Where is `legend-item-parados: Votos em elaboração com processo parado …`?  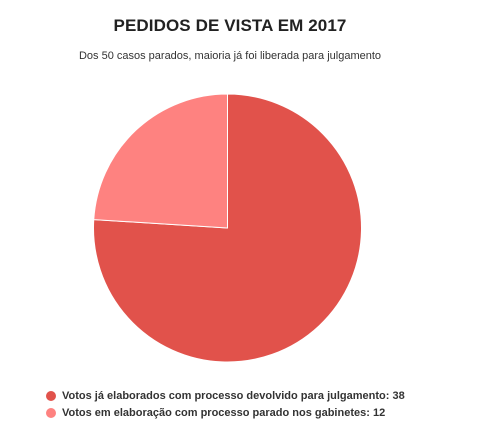 legend-item-parados: Votos em elaboração com processo parado … is located at coordinates (225, 412).